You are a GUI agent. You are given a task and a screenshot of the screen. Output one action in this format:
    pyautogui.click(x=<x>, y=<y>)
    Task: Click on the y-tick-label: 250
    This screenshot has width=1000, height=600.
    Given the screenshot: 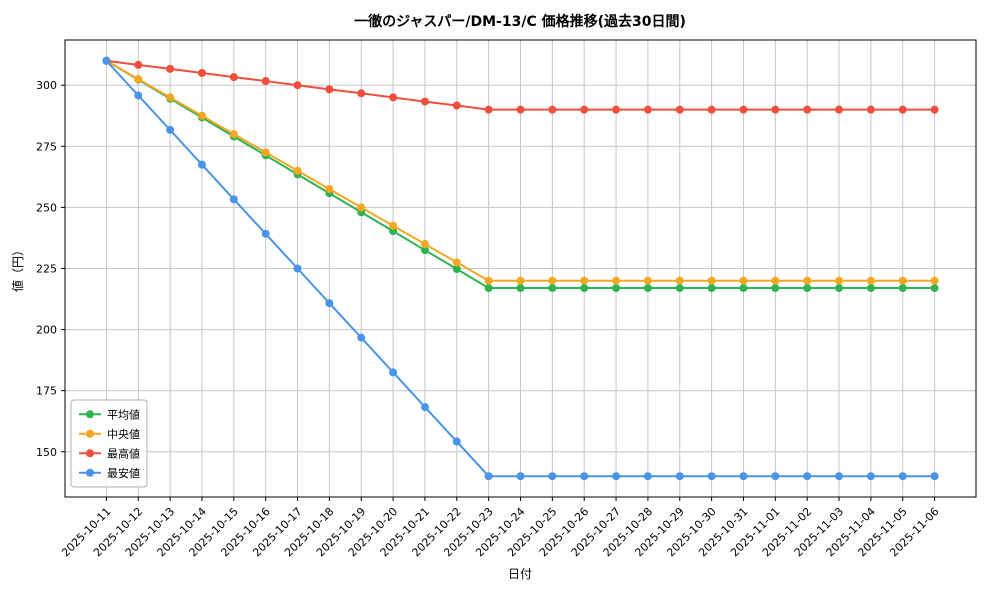 What is the action you would take?
    pyautogui.click(x=46, y=207)
    